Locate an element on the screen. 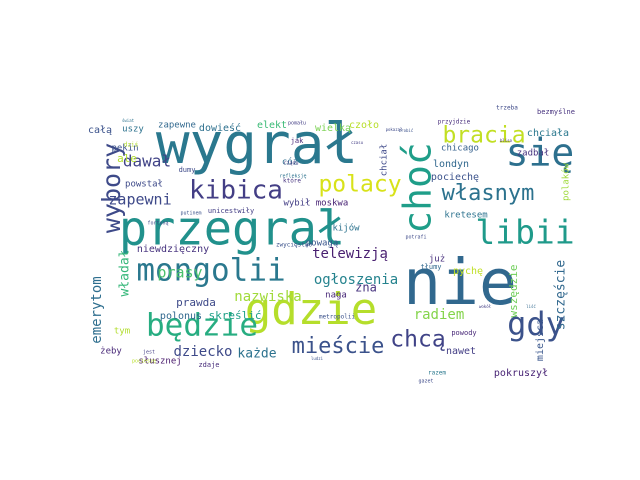  word-12: bracia is located at coordinates (483, 136).